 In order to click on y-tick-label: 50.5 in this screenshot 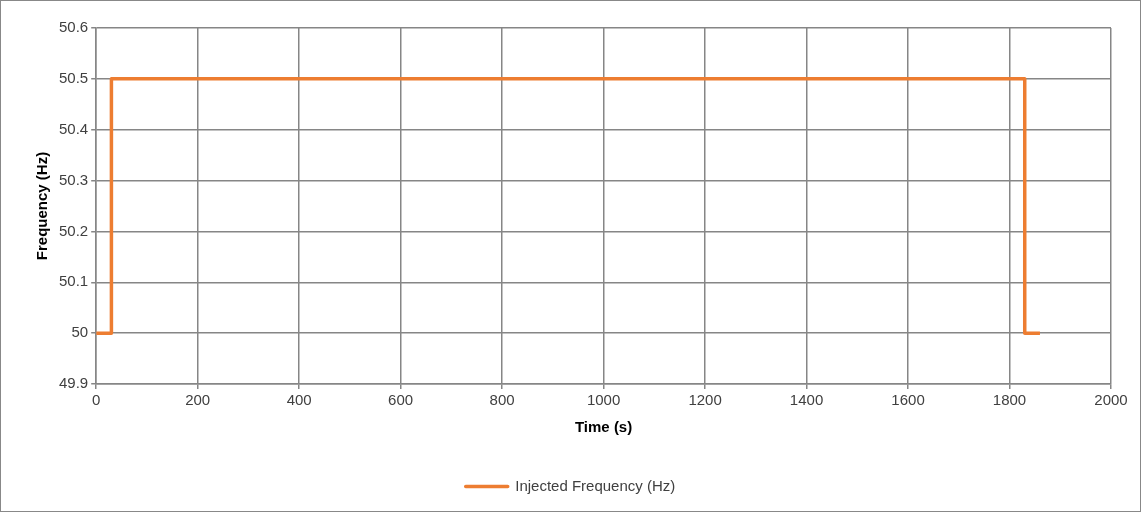, I will do `click(73, 77)`.